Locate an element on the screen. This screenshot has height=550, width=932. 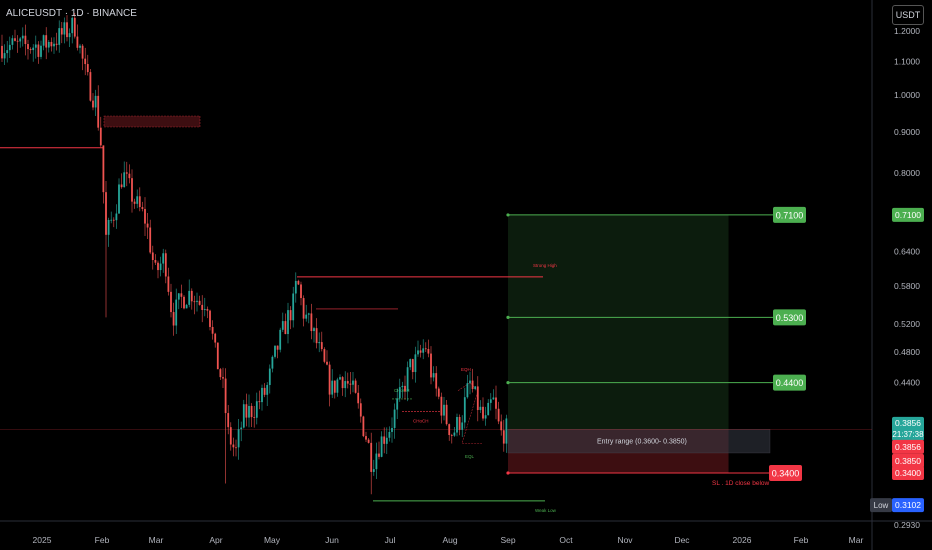
y-tick-label: 1.0000 is located at coordinates (907, 95).